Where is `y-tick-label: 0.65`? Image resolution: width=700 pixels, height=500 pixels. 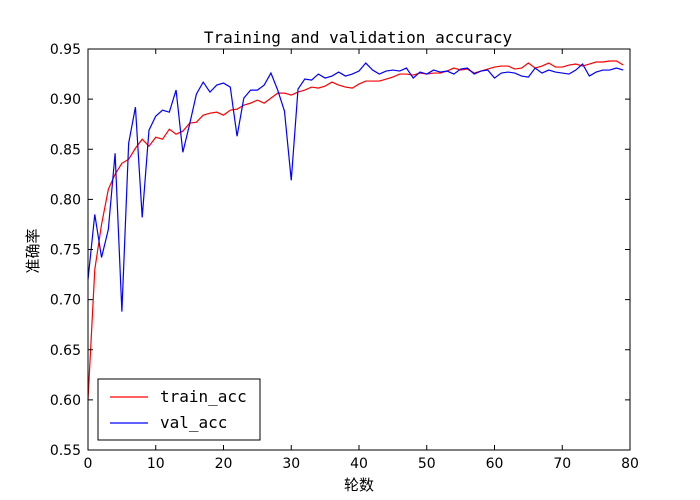
y-tick-label: 0.65 is located at coordinates (65, 351).